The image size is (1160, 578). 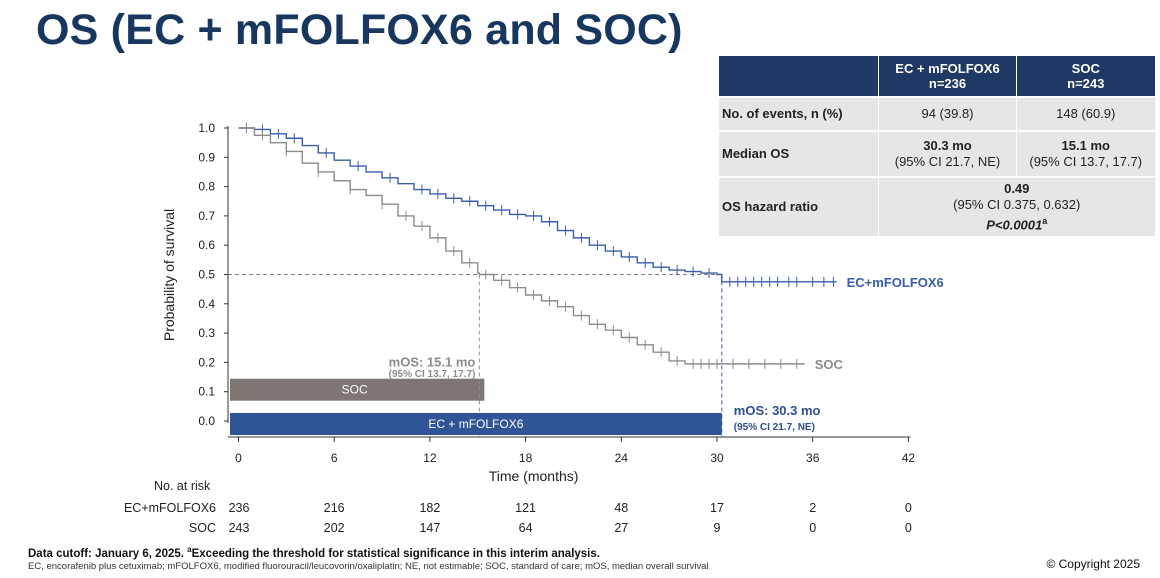 What do you see at coordinates (895, 282) in the screenshot?
I see `series-end-label-ec: EC+mFOLFOX6` at bounding box center [895, 282].